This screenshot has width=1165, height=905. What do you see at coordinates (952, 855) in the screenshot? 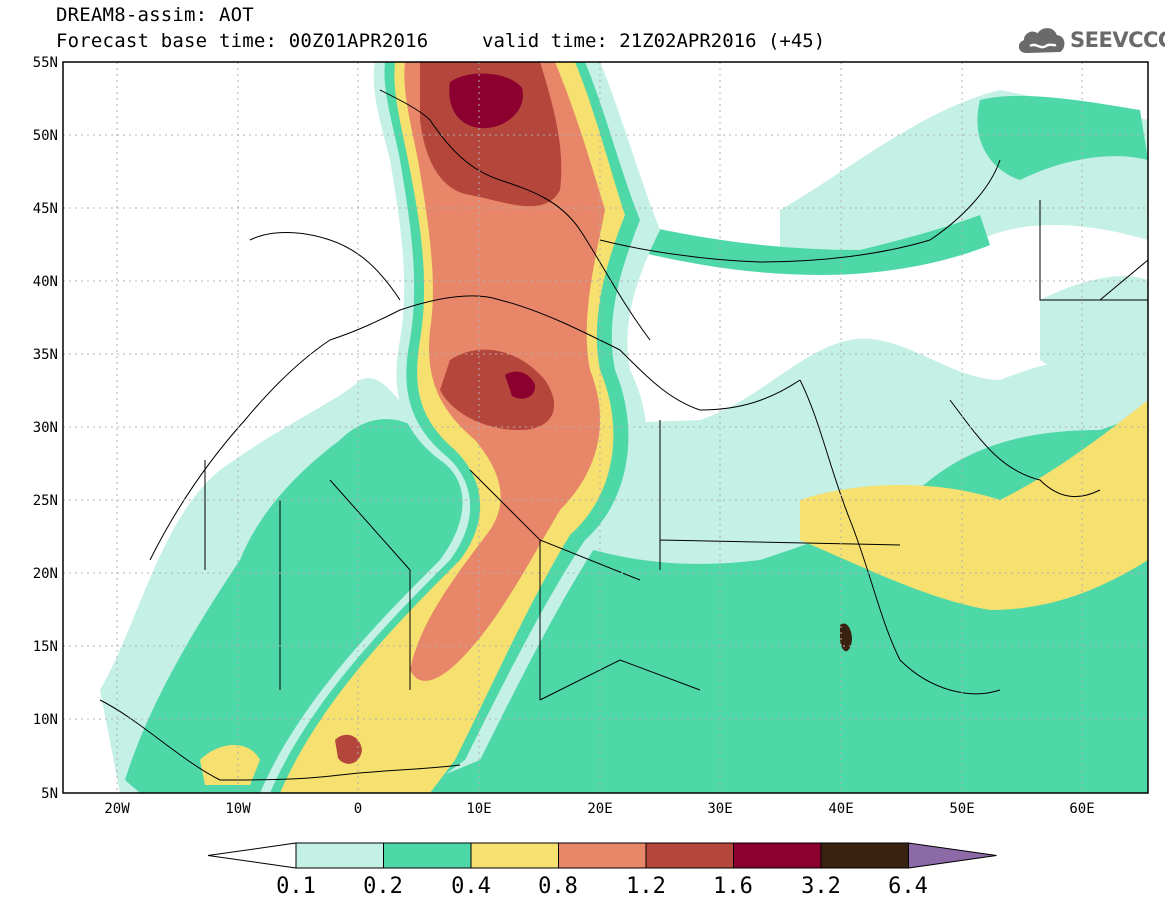
I see `colorbar-max-arrow` at bounding box center [952, 855].